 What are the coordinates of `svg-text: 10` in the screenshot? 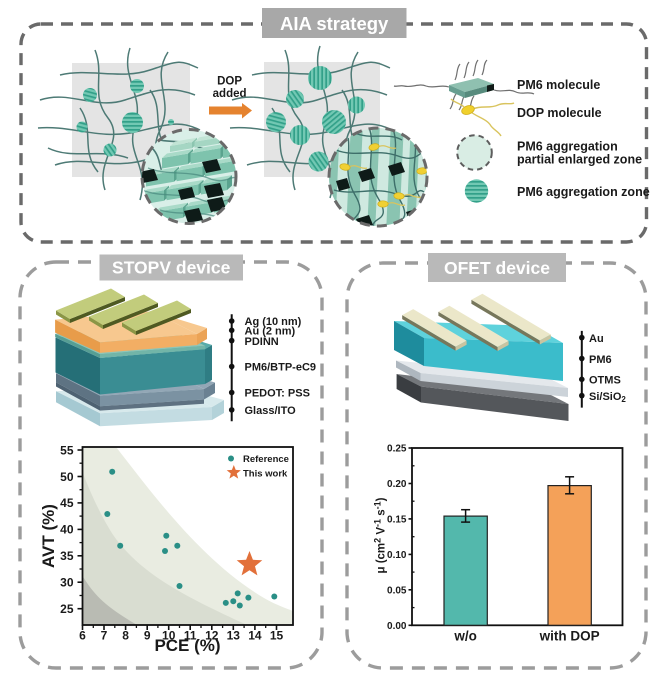 It's located at (169, 635).